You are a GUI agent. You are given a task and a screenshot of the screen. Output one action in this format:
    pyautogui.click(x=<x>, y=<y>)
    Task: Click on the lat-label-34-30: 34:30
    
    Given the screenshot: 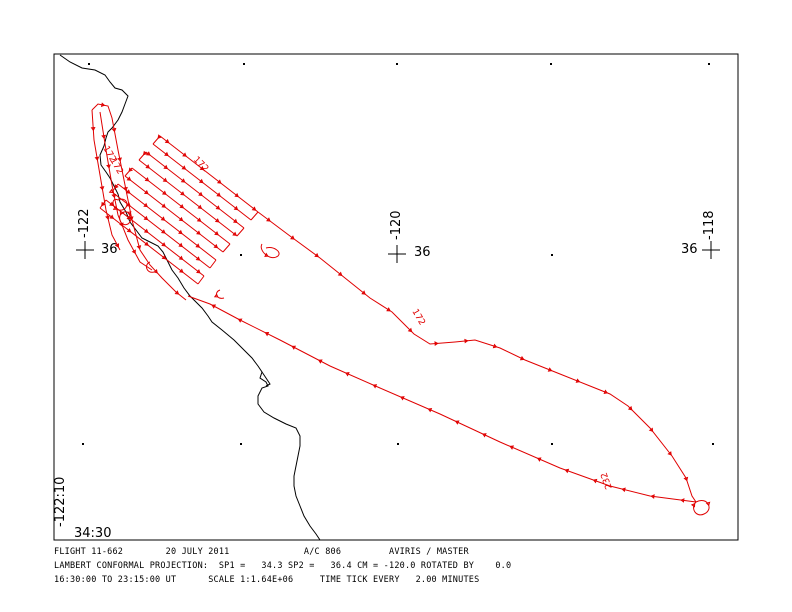 What is the action you would take?
    pyautogui.click(x=92, y=533)
    